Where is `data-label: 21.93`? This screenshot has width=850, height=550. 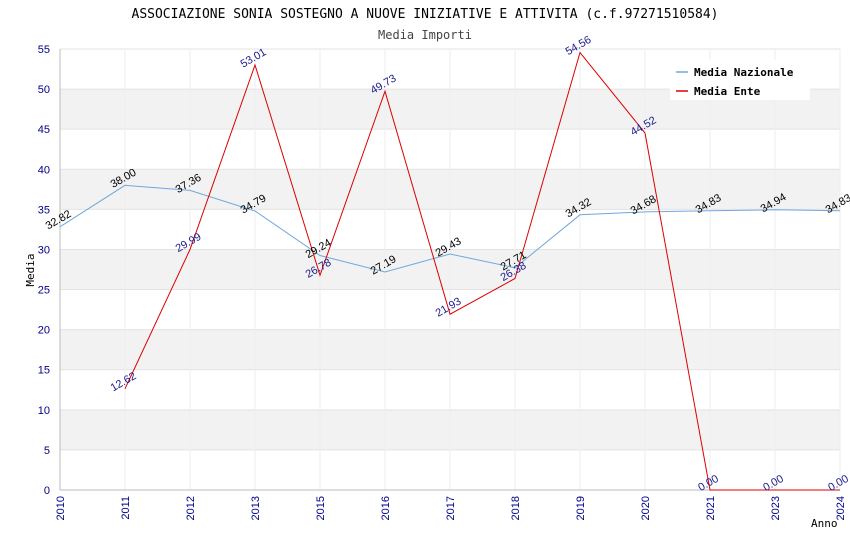
data-label: 21.93 is located at coordinates (449, 307).